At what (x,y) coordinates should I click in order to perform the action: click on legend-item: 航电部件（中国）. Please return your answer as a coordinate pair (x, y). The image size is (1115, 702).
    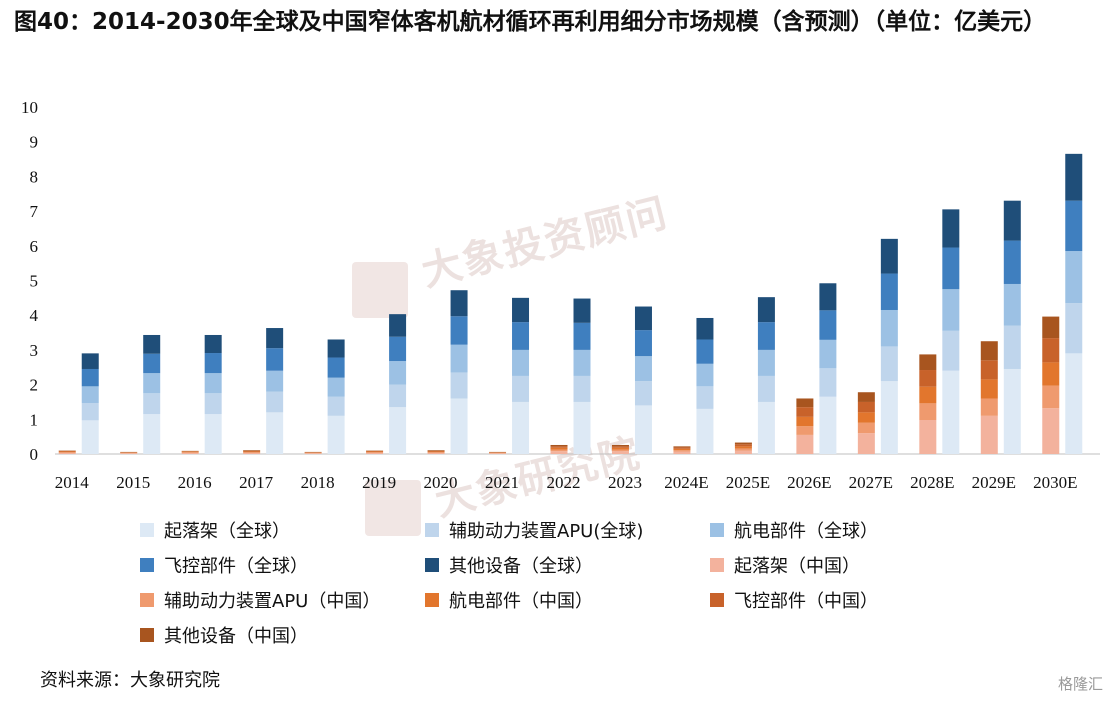
    Looking at the image, I should click on (509, 600).